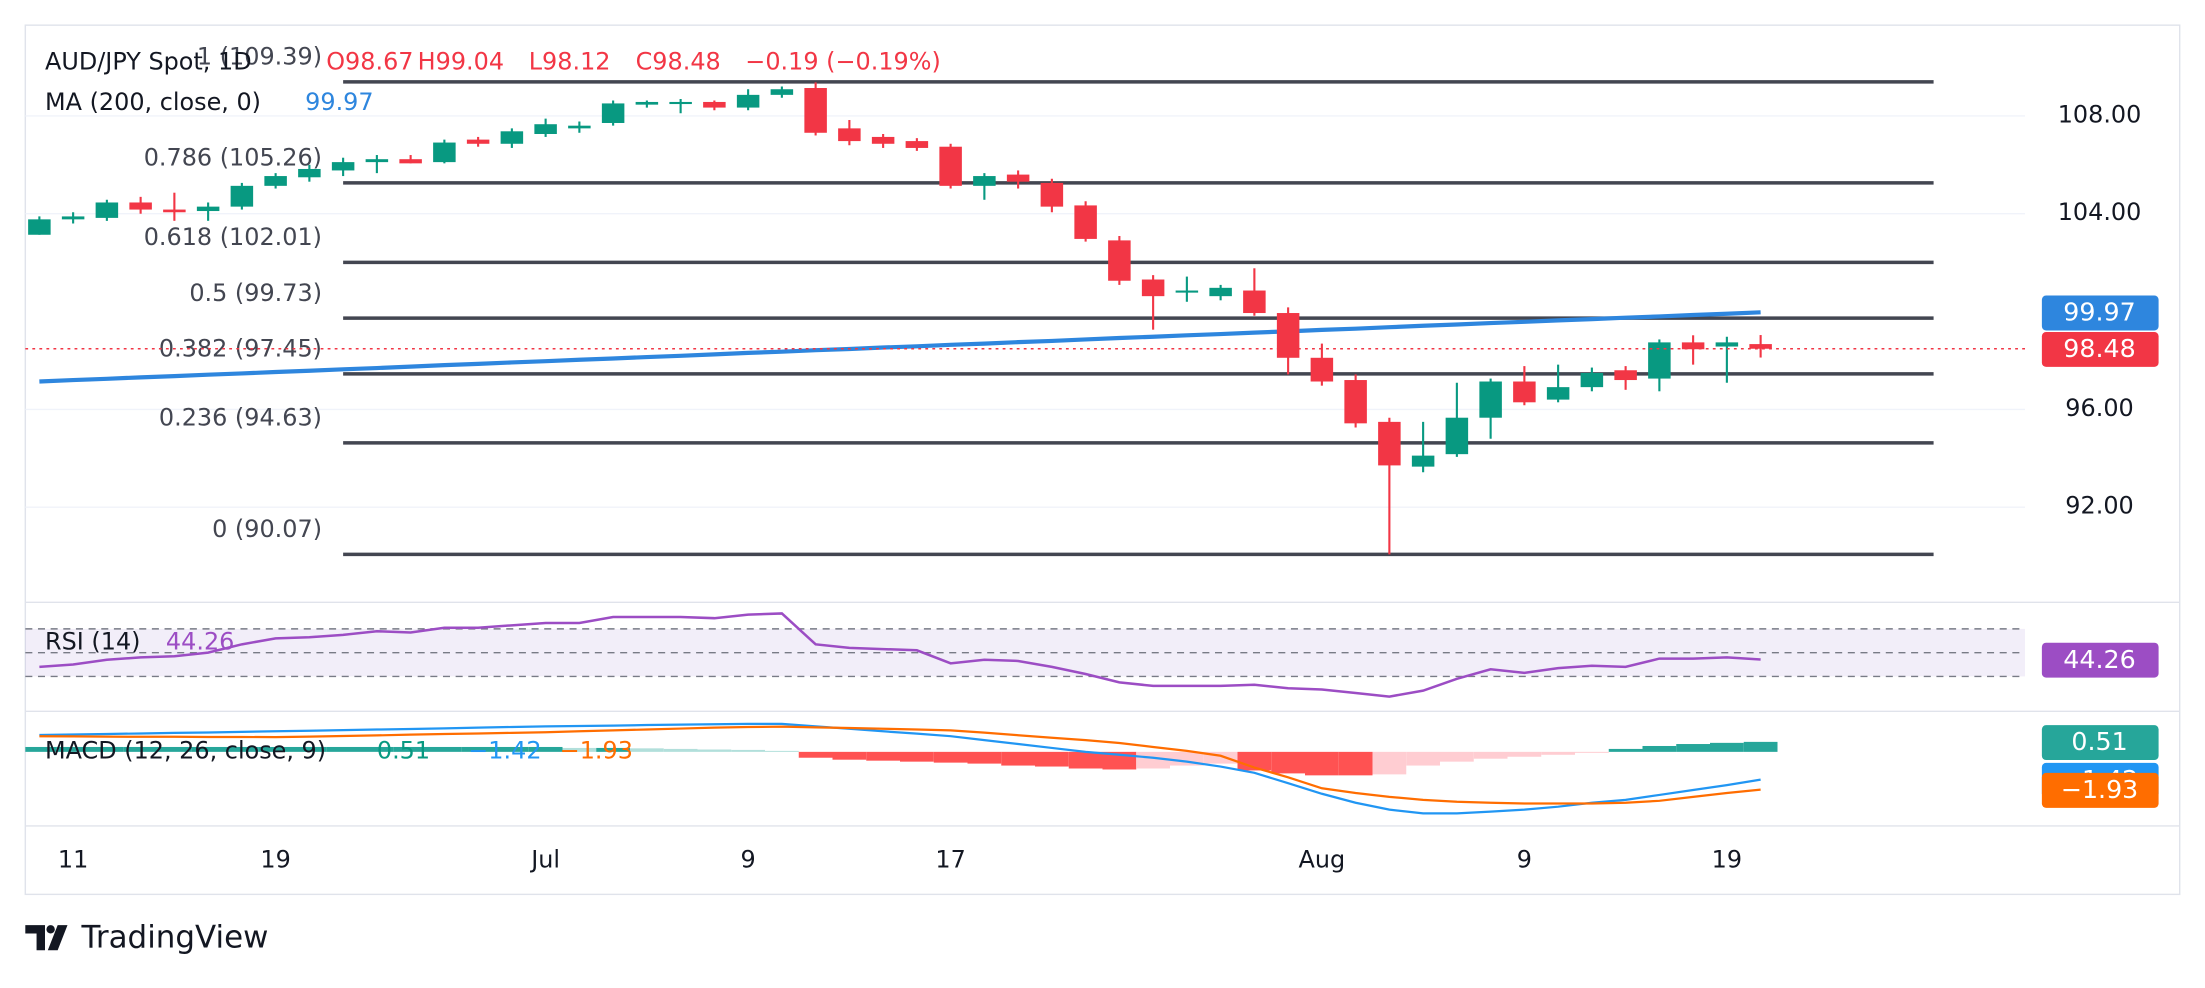 This screenshot has width=2205, height=988. I want to click on y-tick-label: 92.00, so click(2099, 506).